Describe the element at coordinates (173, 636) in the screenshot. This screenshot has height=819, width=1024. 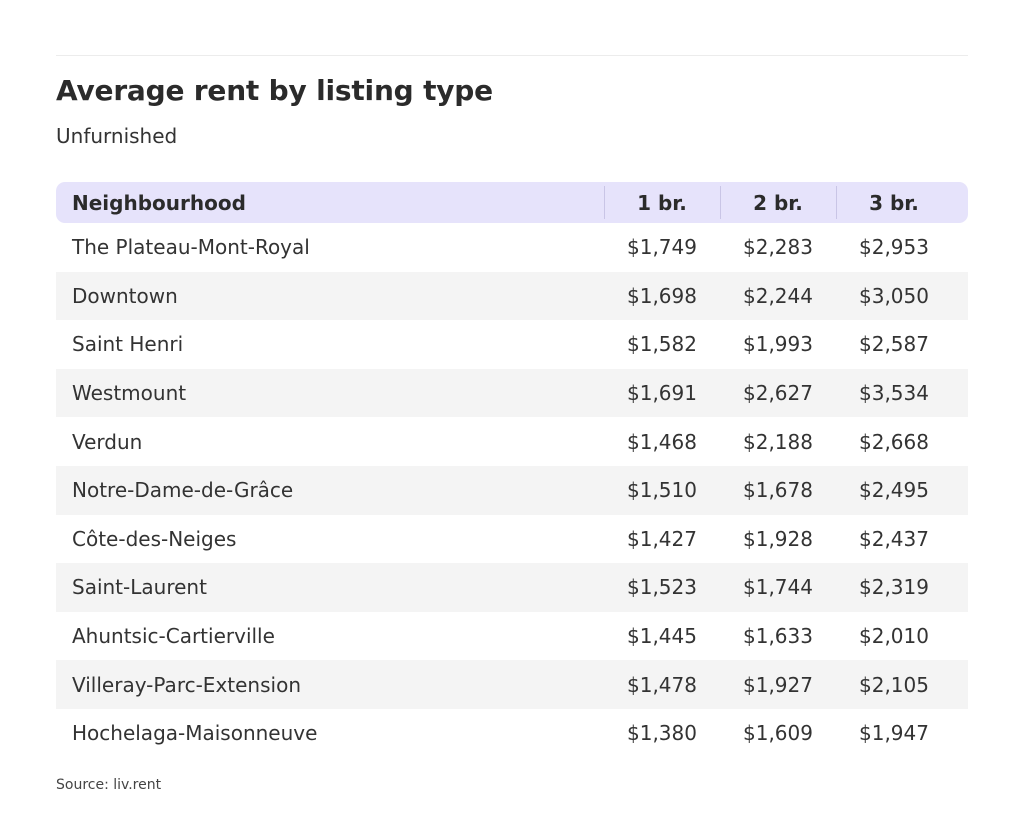
I see `neighbourhood-cell: Ahuntsic-Cartierville` at that location.